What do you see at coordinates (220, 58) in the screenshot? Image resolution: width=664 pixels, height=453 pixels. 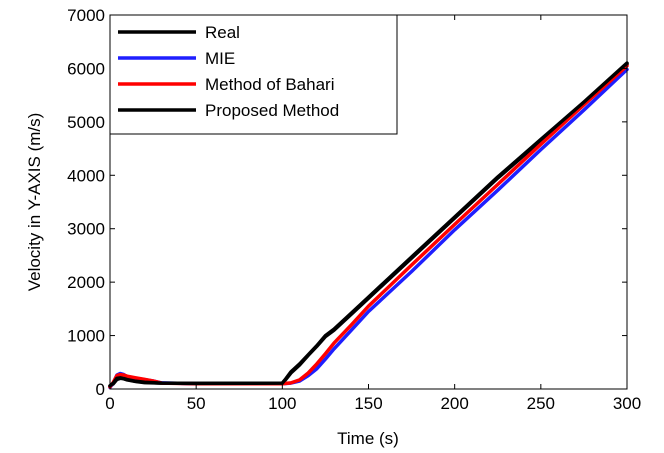 I see `legend-label-1: MIE` at bounding box center [220, 58].